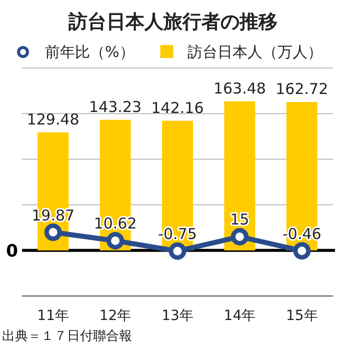  I want to click on data-label: 143.23, so click(115, 107).